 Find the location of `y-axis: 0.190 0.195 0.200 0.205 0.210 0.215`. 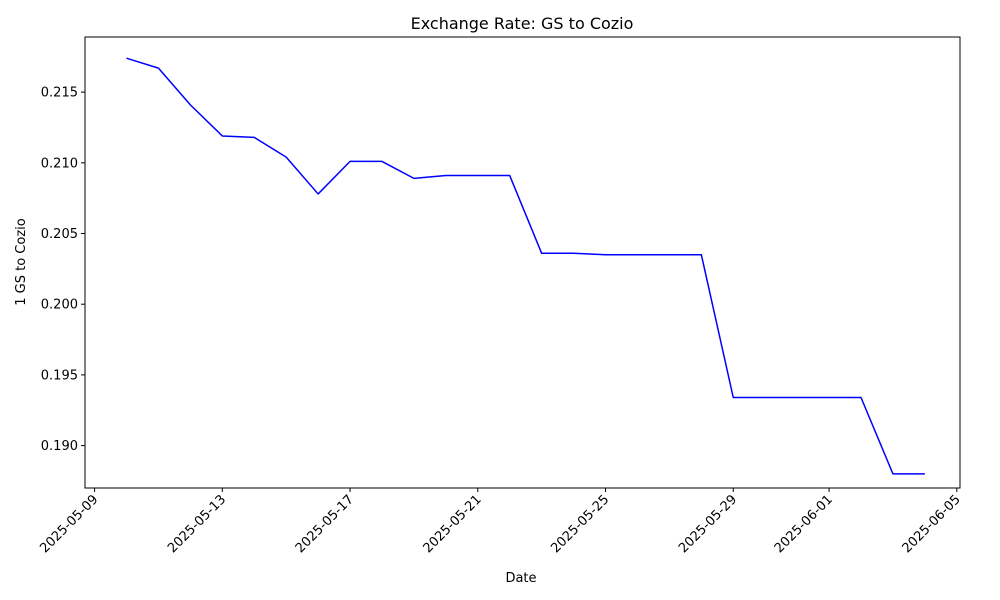

y-axis: 0.190 0.195 0.200 0.205 0.210 0.215 is located at coordinates (63, 270).